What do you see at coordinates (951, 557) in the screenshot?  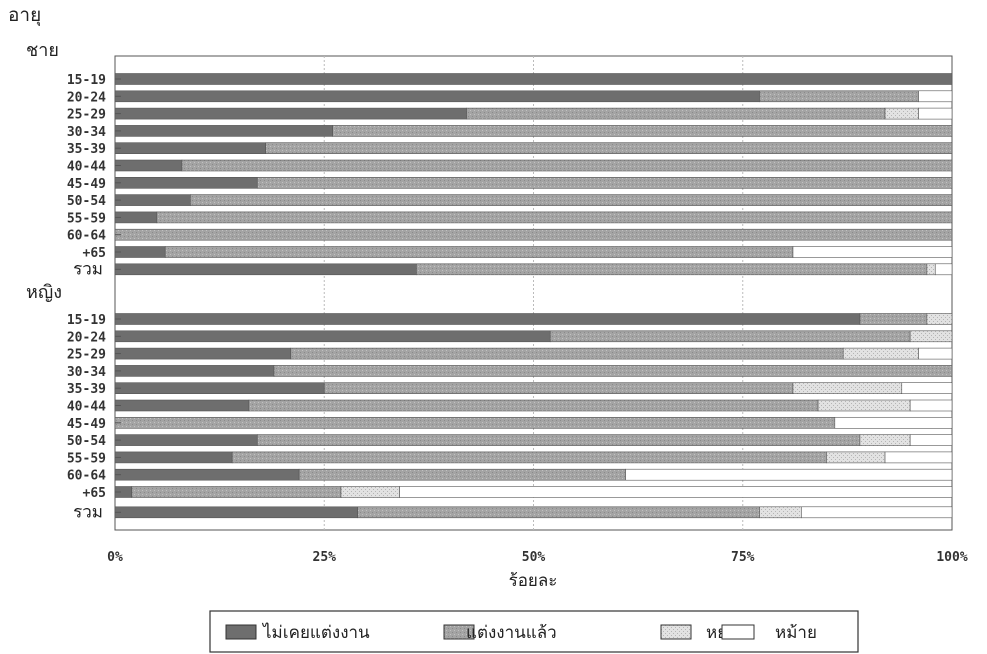 I see `x-tick-label: 100%` at bounding box center [951, 557].